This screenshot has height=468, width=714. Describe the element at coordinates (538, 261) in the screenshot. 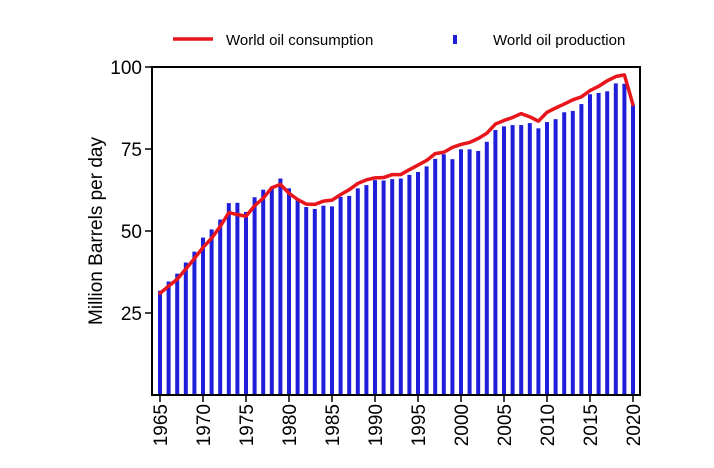

I see `production-bar-2009` at that location.